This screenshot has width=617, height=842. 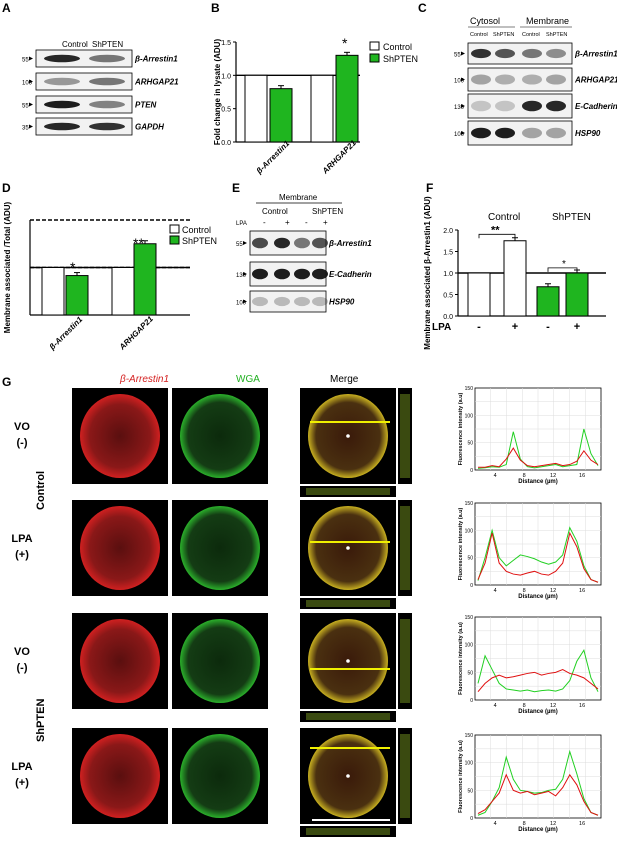 I want to click on column-header-wga: WGA, so click(x=248, y=379).